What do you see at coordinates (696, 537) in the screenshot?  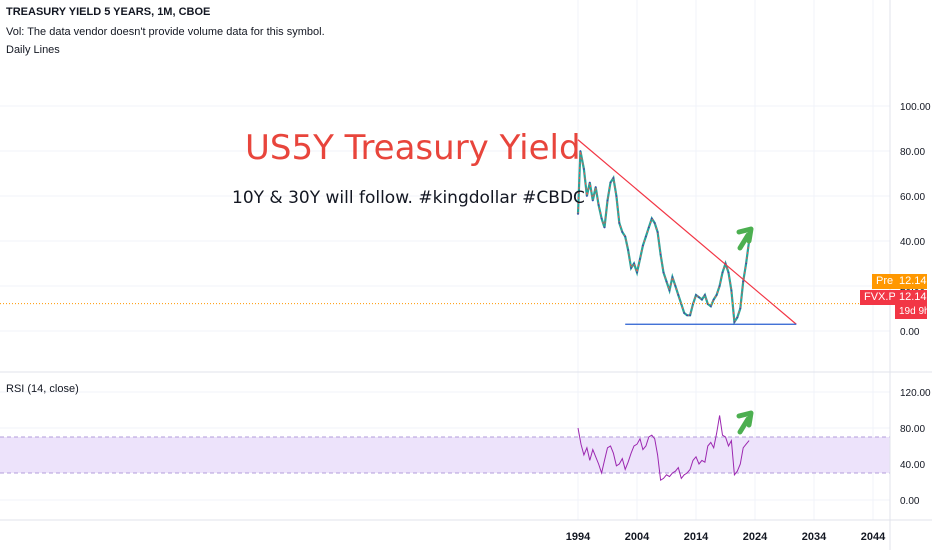 I see `time-tick-label: 2014` at bounding box center [696, 537].